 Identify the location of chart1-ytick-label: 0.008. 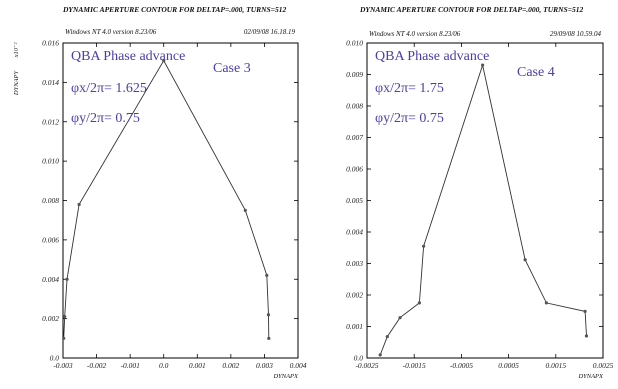
(50, 200).